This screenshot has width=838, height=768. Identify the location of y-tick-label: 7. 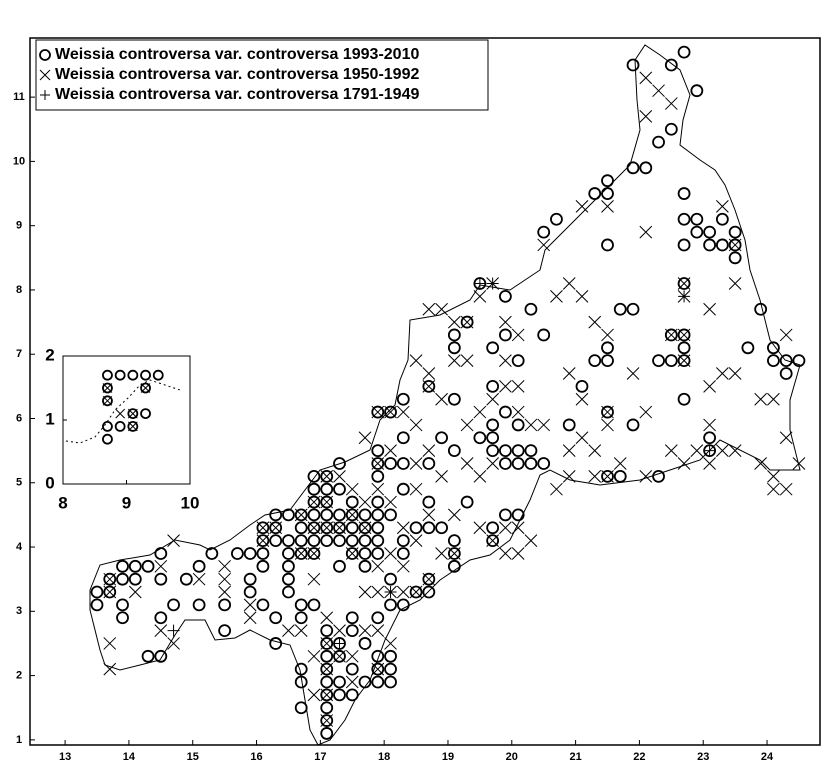
(19, 354).